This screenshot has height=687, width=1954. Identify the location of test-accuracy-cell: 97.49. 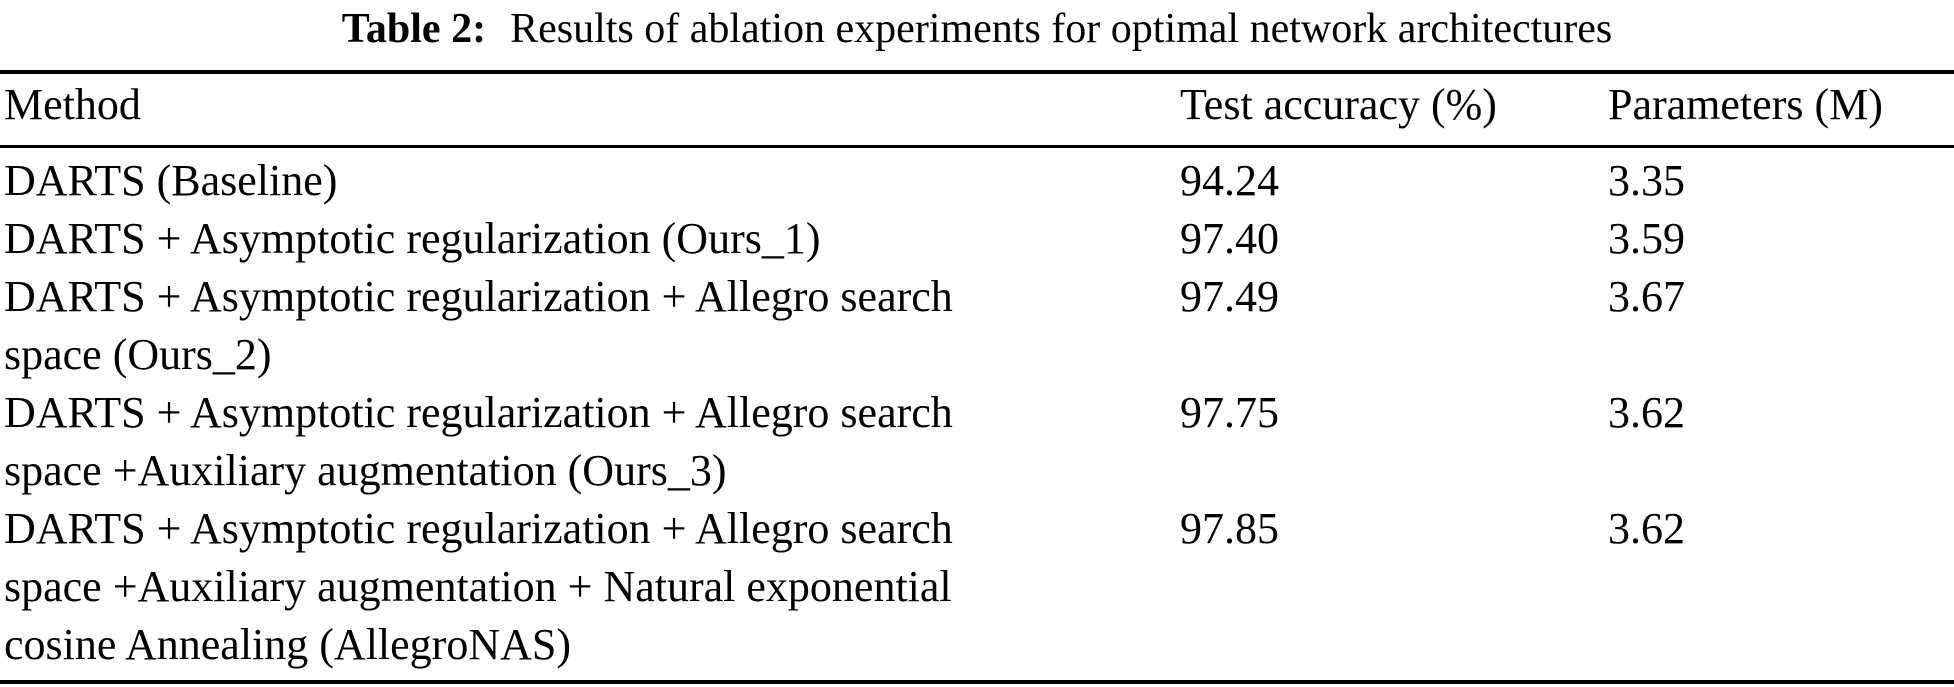
(1229, 296).